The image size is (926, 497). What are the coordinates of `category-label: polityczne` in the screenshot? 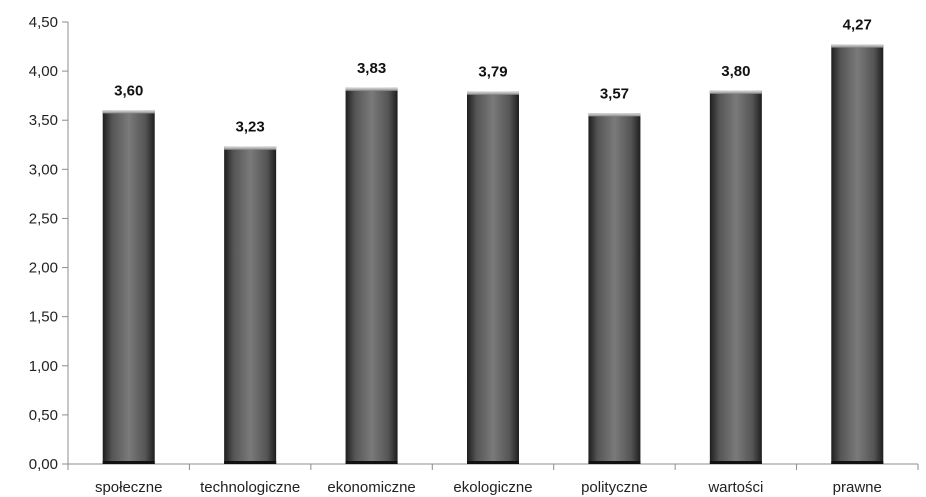 It's located at (614, 487).